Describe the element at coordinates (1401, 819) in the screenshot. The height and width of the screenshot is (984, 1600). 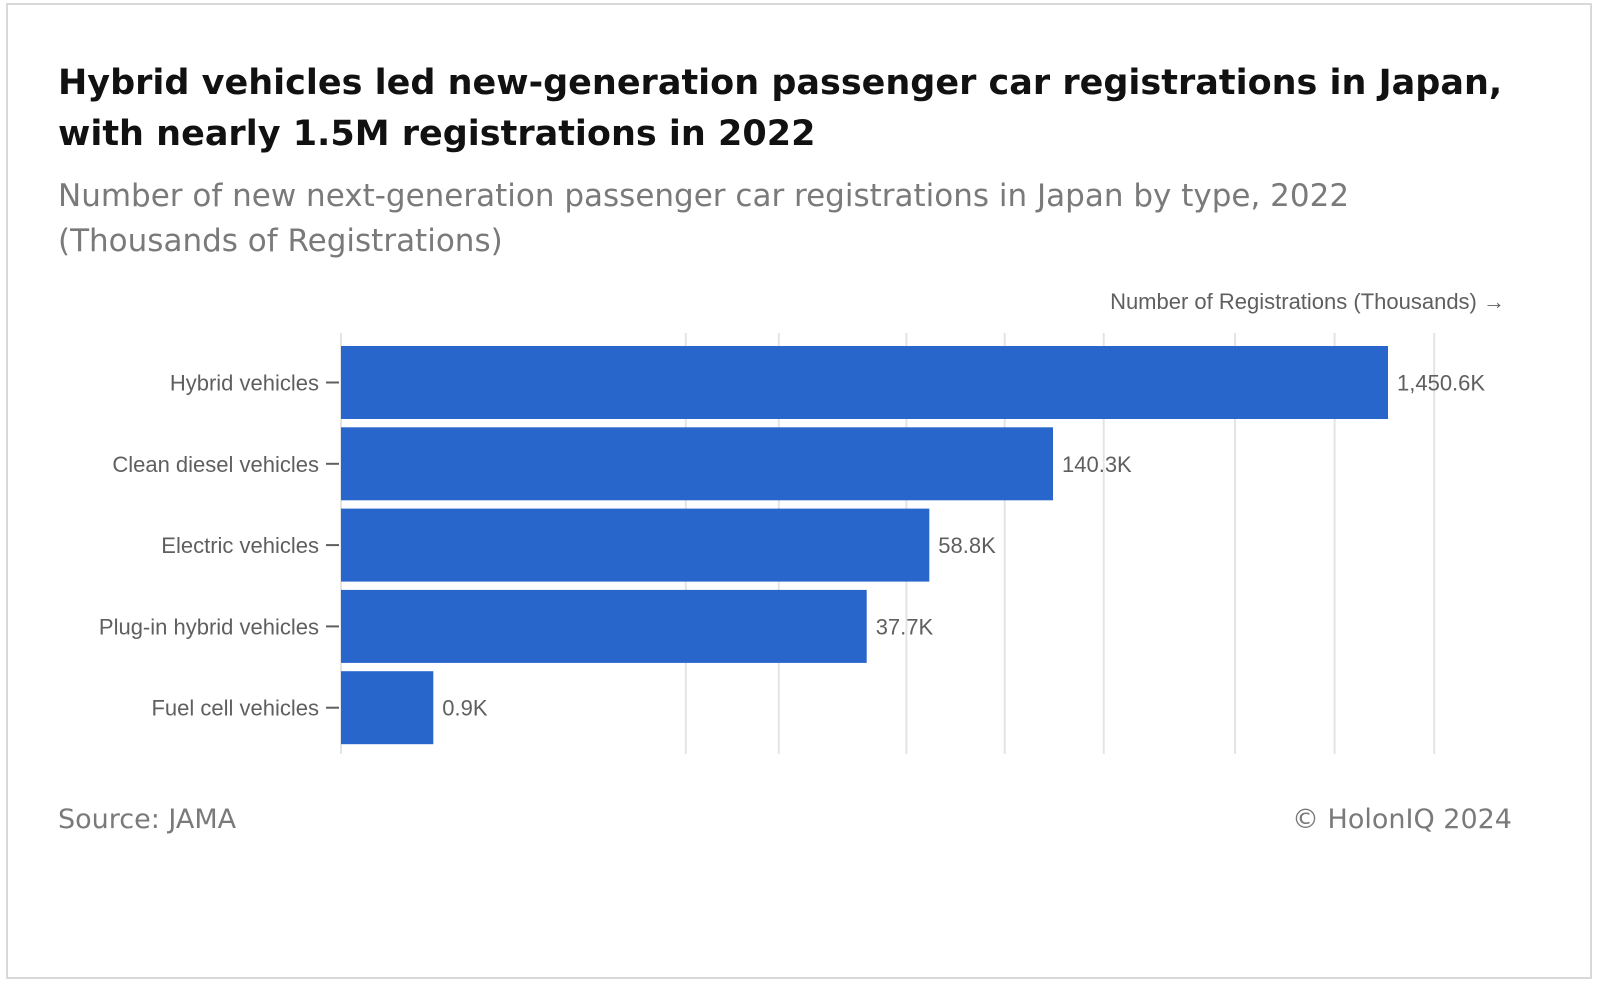
I see `copyright-credit: © HolonIQ 2024` at that location.